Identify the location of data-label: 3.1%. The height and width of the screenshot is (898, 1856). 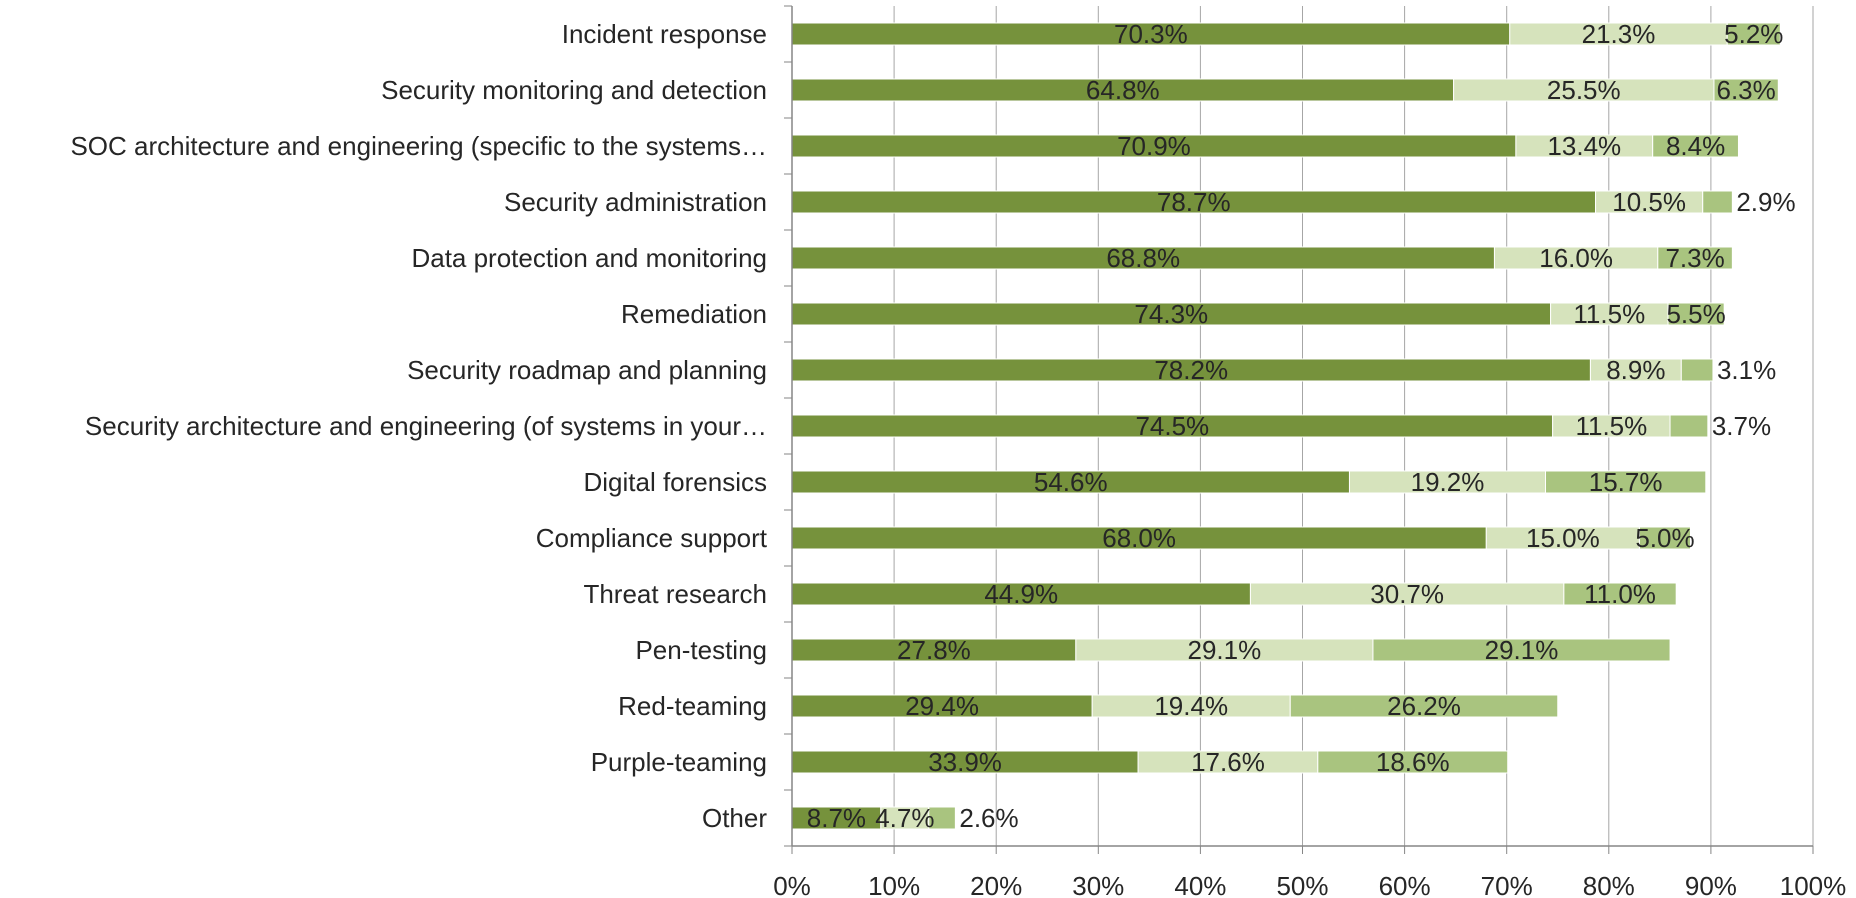
(1746, 370).